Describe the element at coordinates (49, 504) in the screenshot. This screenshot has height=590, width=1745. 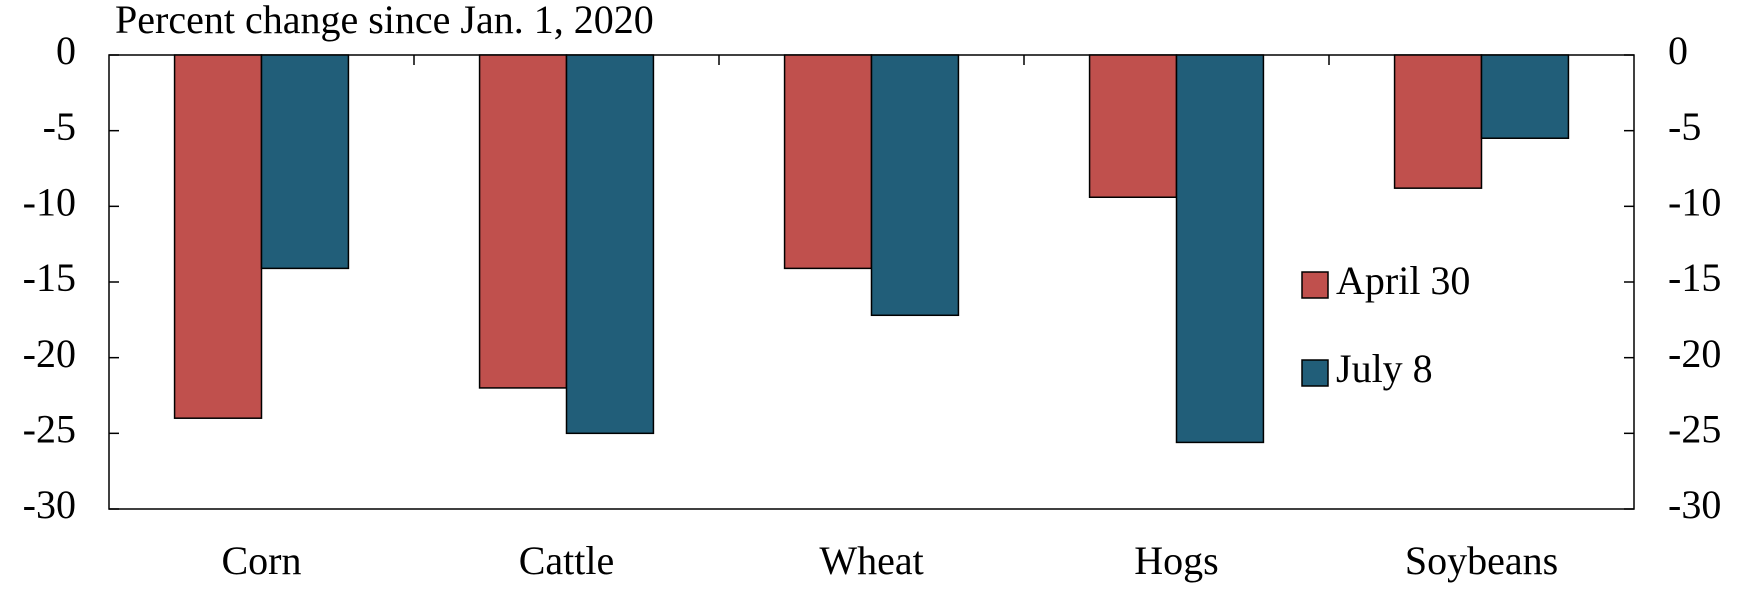
I see `y-tick-label: -30` at that location.